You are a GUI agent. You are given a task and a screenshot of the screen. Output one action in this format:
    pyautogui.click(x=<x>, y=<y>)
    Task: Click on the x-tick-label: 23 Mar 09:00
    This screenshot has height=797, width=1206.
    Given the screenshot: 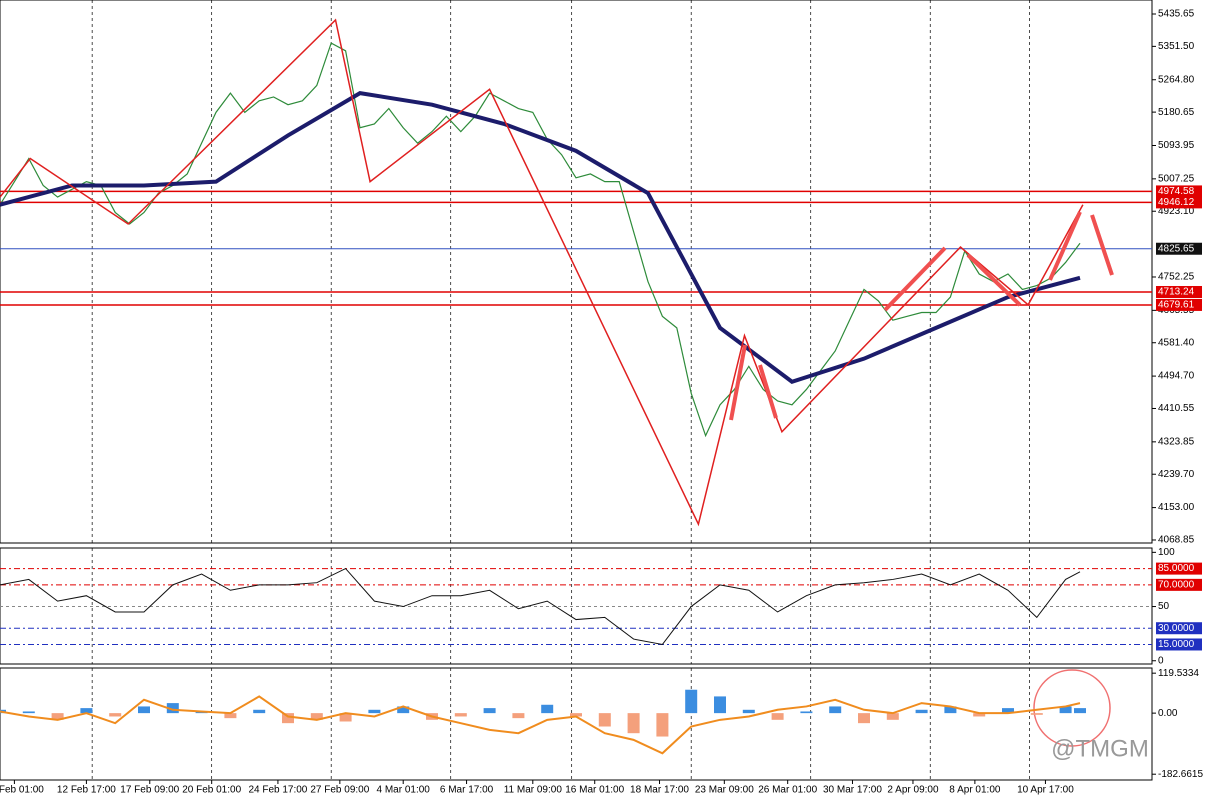 What is the action you would take?
    pyautogui.click(x=724, y=790)
    